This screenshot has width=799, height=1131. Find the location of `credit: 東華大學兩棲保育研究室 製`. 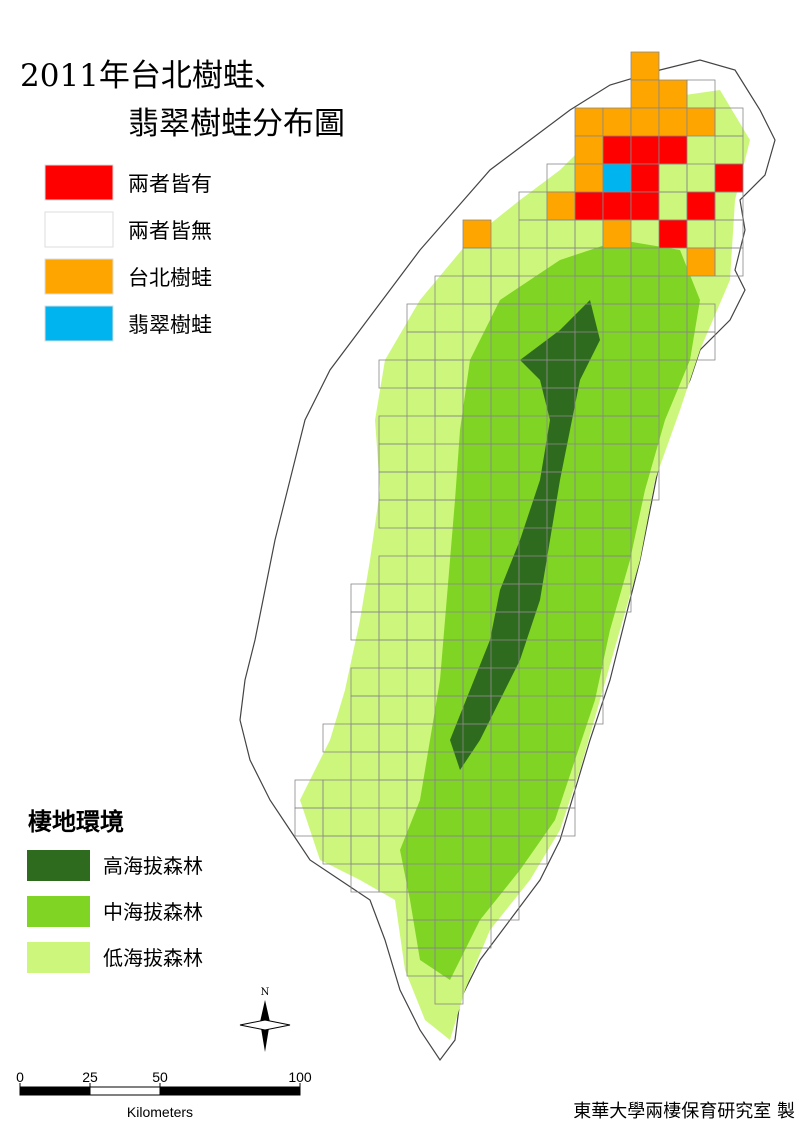

credit: 東華大學兩棲保育研究室 製 is located at coordinates (684, 1111).